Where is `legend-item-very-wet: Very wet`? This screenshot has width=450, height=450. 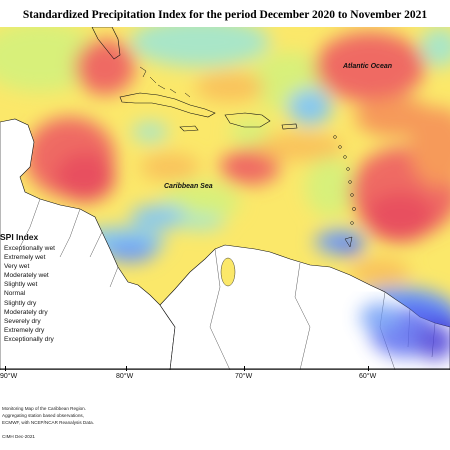 legend-item-very-wet: Very wet is located at coordinates (17, 267).